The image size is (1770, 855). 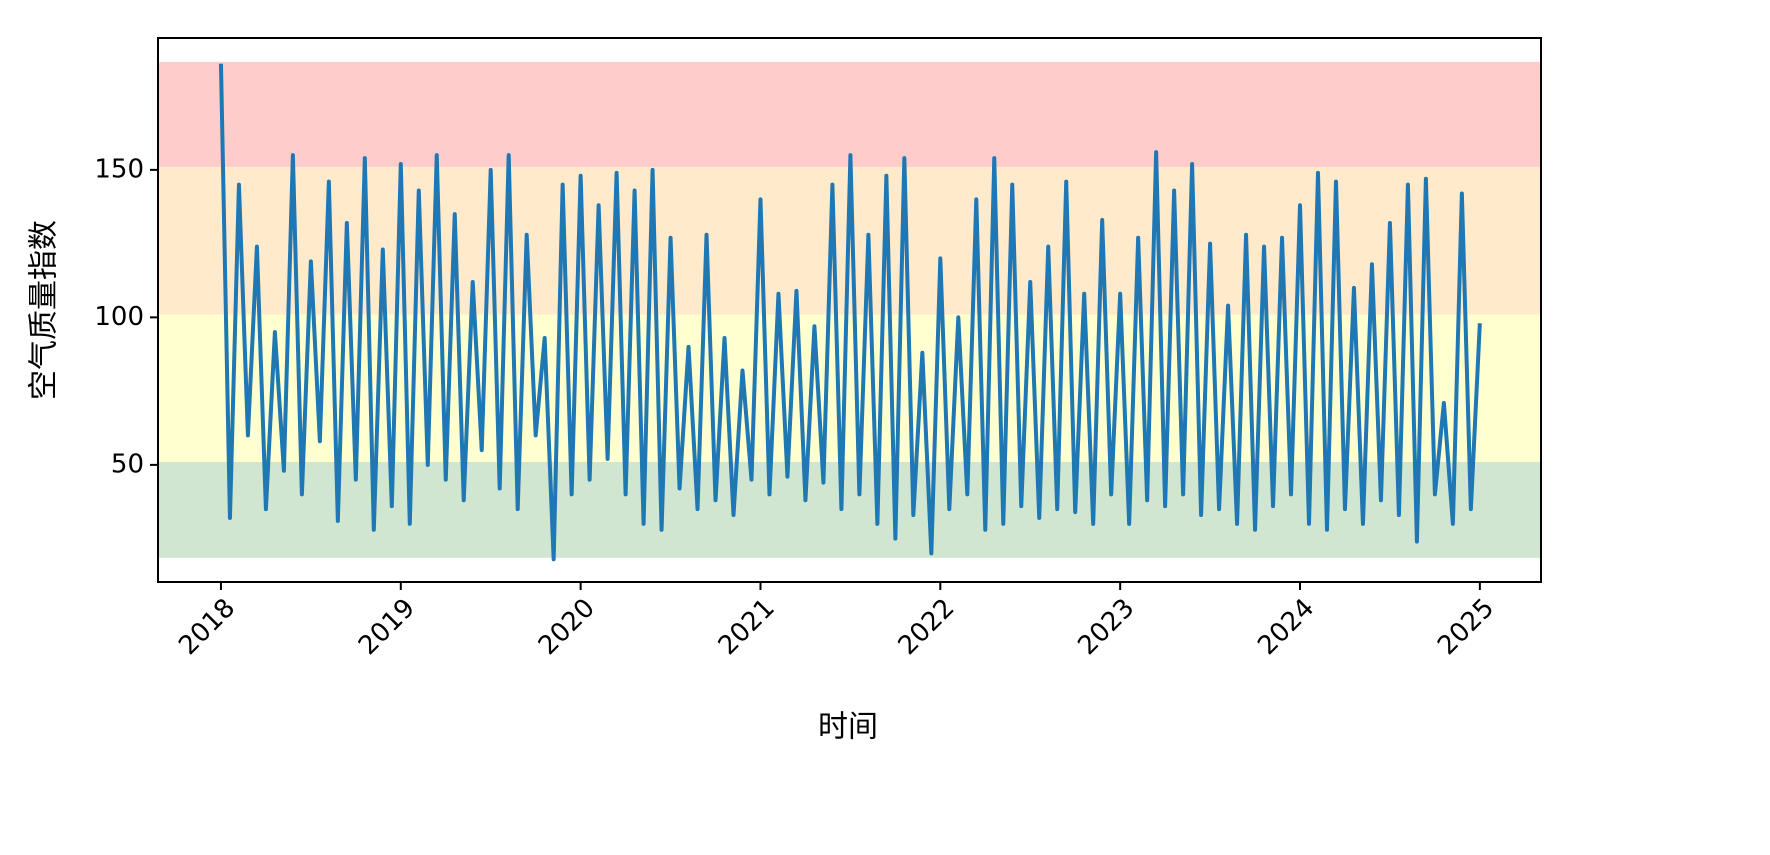 I want to click on y-tick-label: 50, so click(x=127, y=464).